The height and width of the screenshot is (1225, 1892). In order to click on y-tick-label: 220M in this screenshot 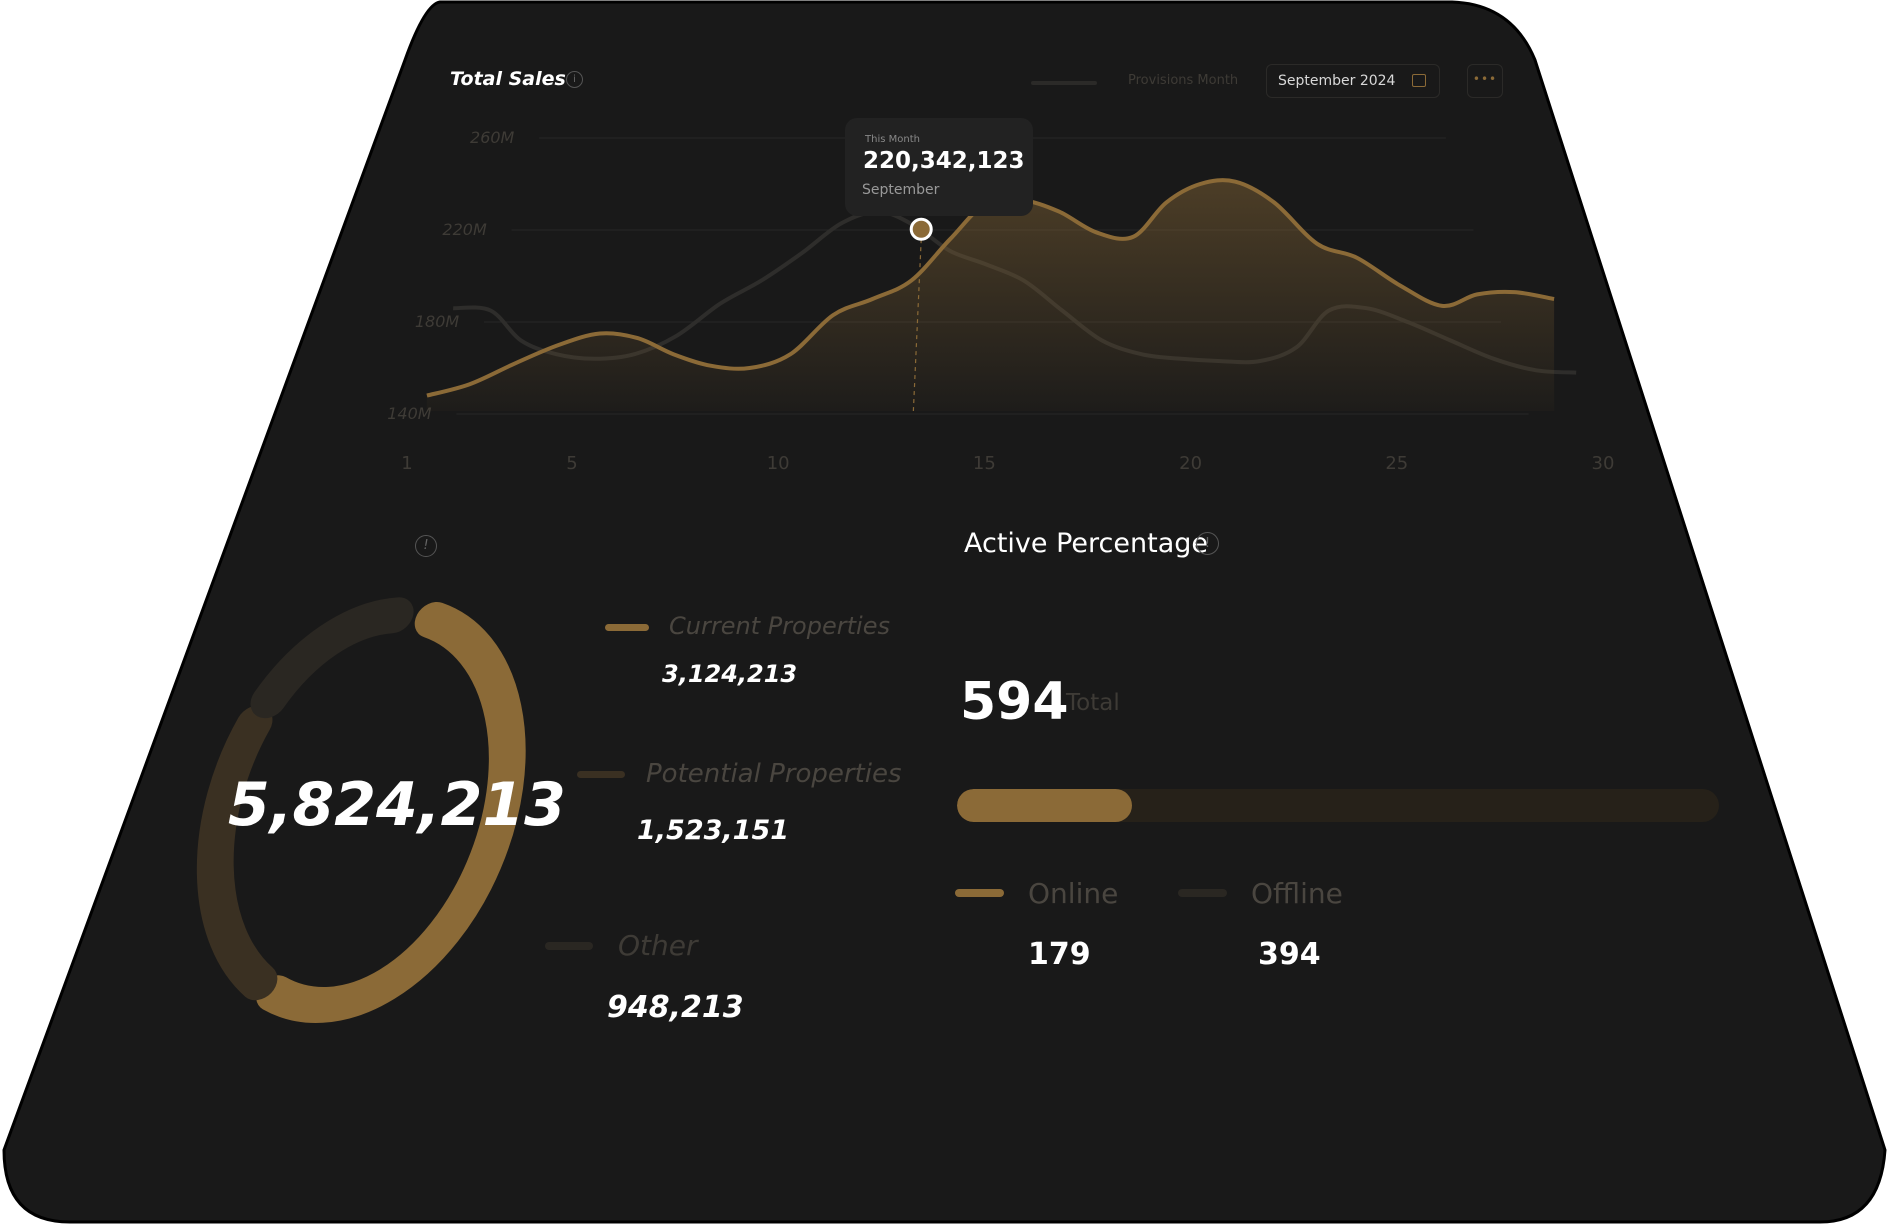, I will do `click(464, 229)`.